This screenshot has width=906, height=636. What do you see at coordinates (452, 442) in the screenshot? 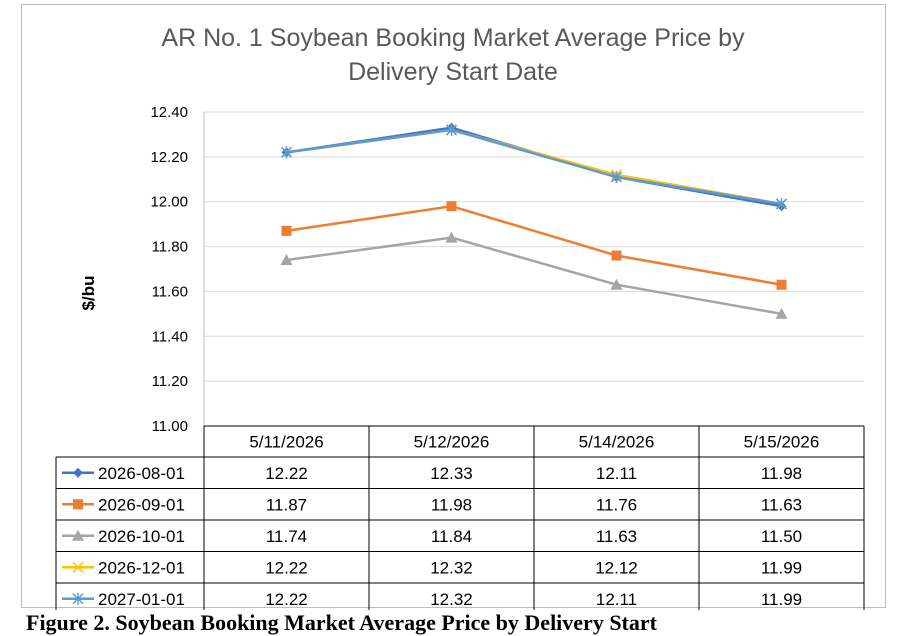
I see `category-header: 5/12/2026` at bounding box center [452, 442].